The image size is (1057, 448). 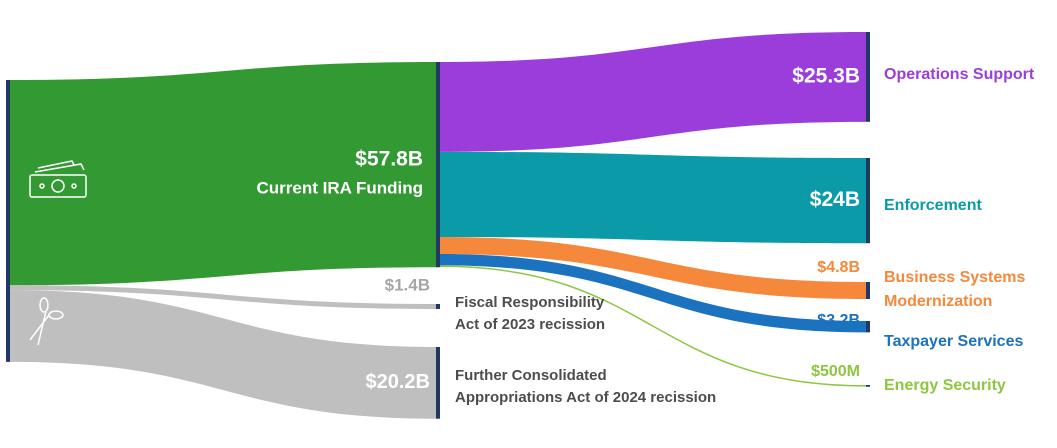 I want to click on target-value-label: $3.2B, so click(x=838, y=320).